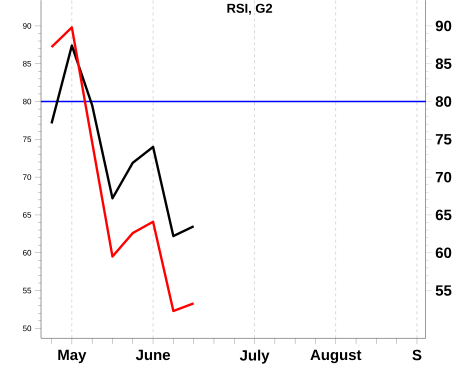  What do you see at coordinates (417, 355) in the screenshot?
I see `x-tick-label: S` at bounding box center [417, 355].